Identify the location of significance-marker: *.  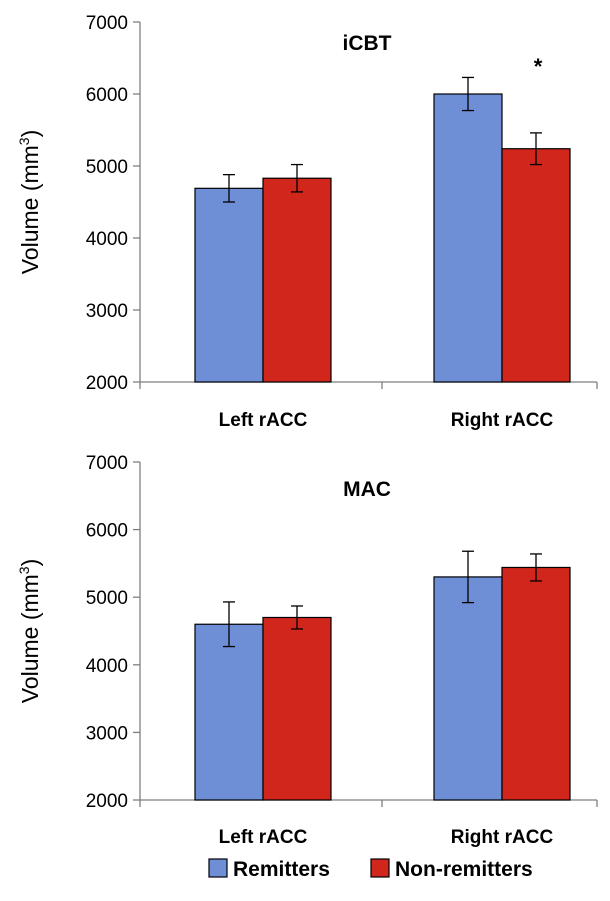
(538, 66).